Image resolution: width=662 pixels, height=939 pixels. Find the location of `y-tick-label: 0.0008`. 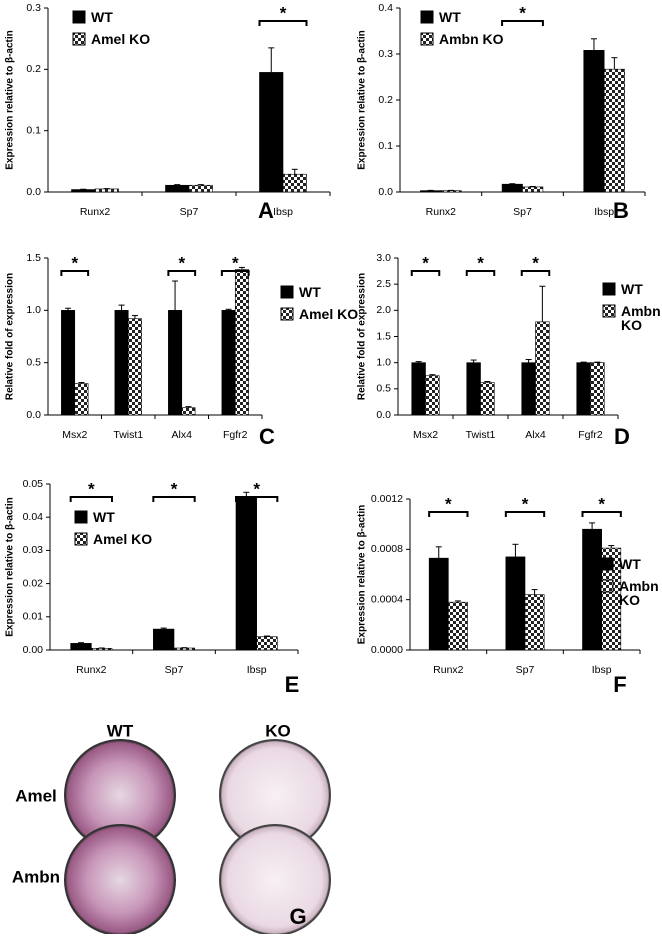

y-tick-label: 0.0008 is located at coordinates (387, 549).